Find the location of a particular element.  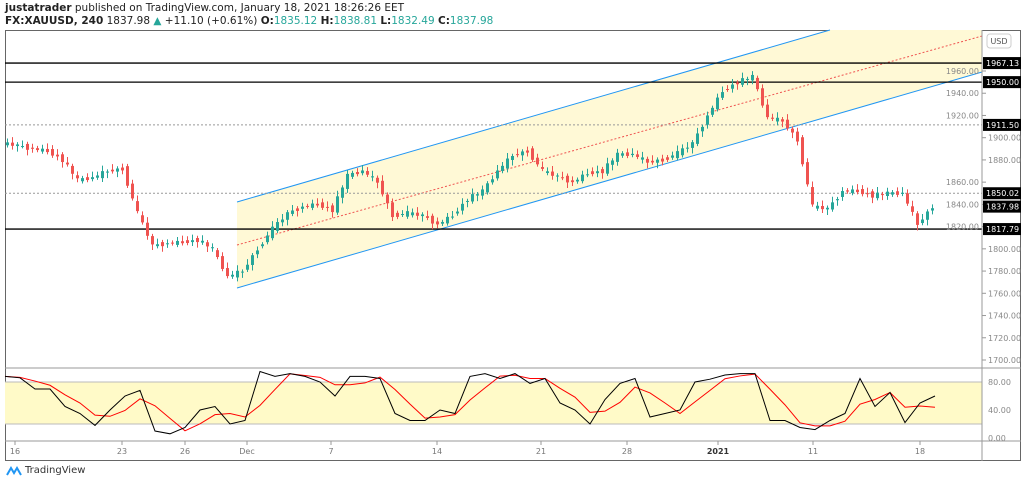

time-tick-label: 7 is located at coordinates (330, 451).